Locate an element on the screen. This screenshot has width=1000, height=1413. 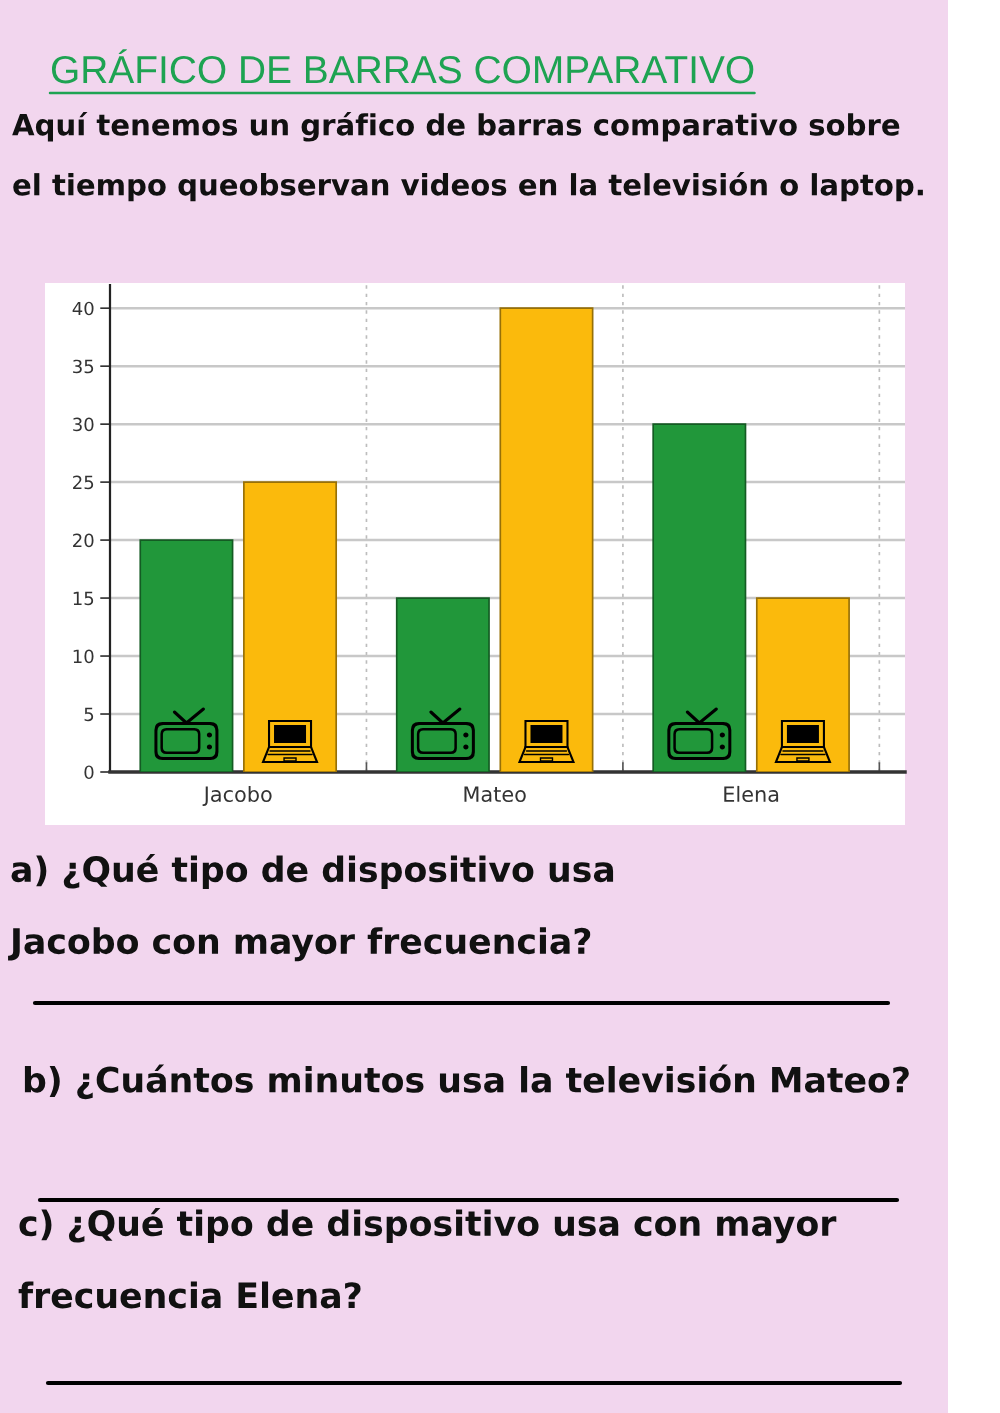
x-tick-label: Jacobo is located at coordinates (237, 795).